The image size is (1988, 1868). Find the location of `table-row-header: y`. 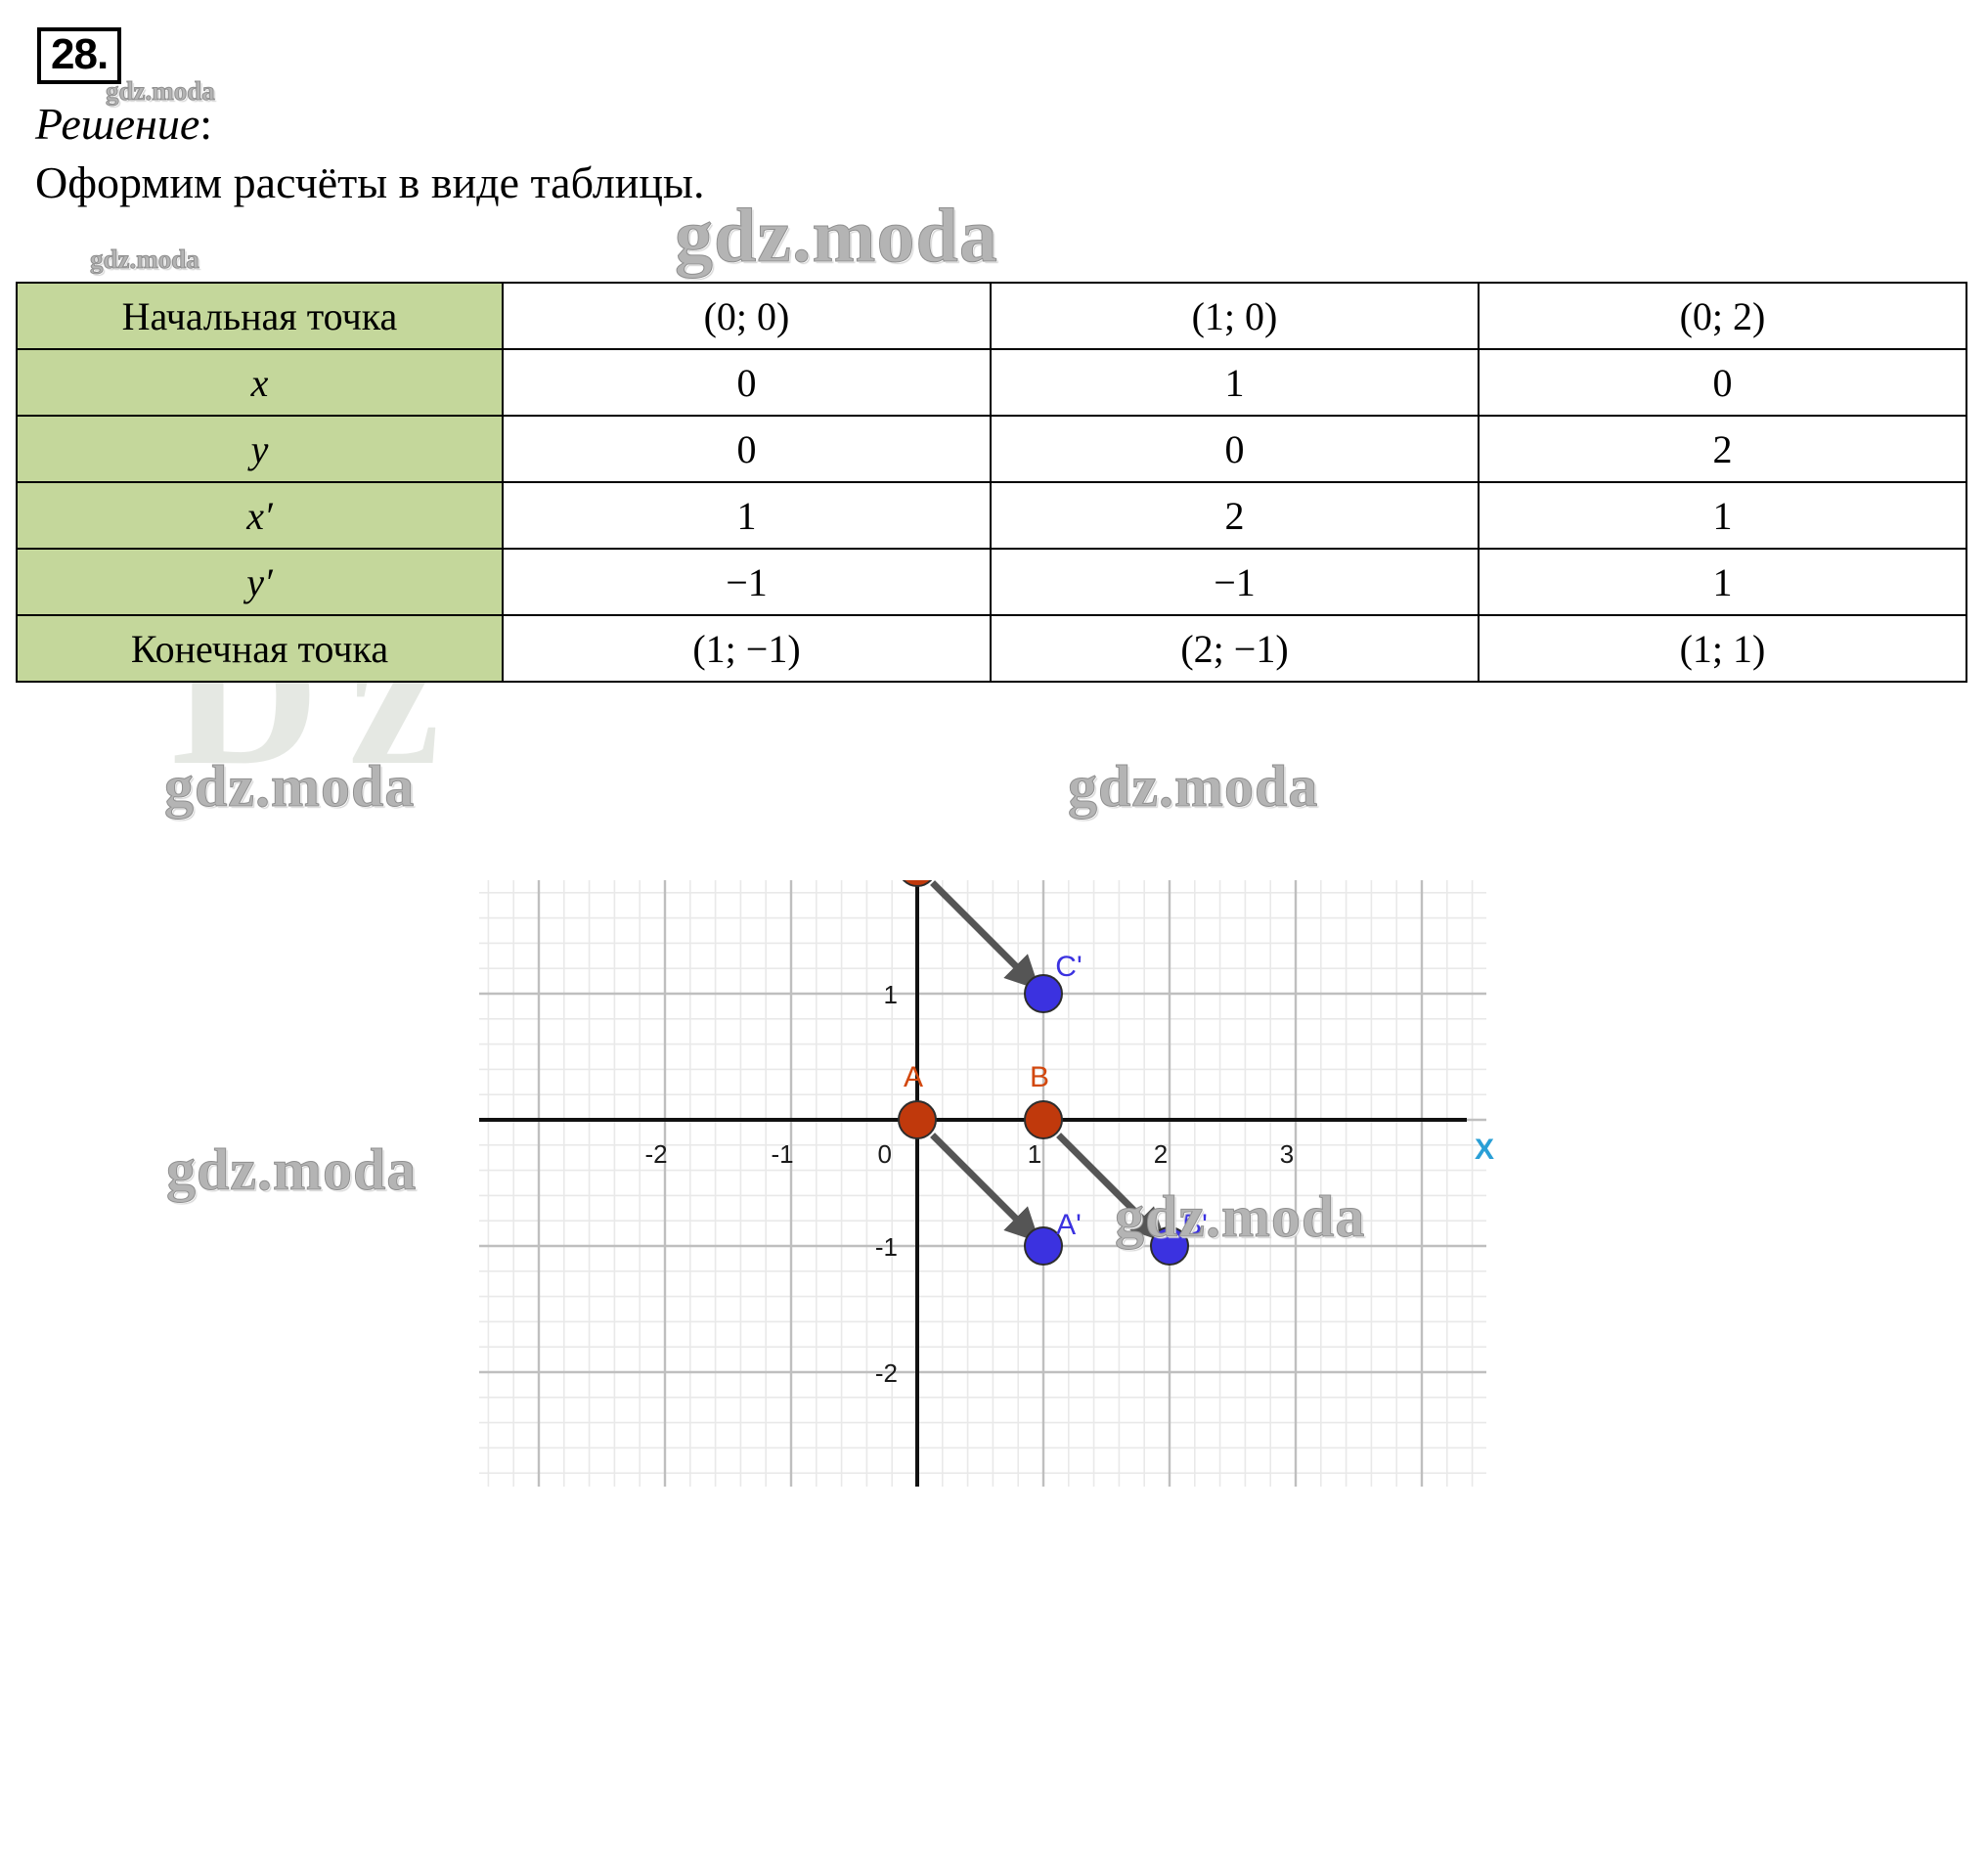

table-row-header: y is located at coordinates (260, 449).